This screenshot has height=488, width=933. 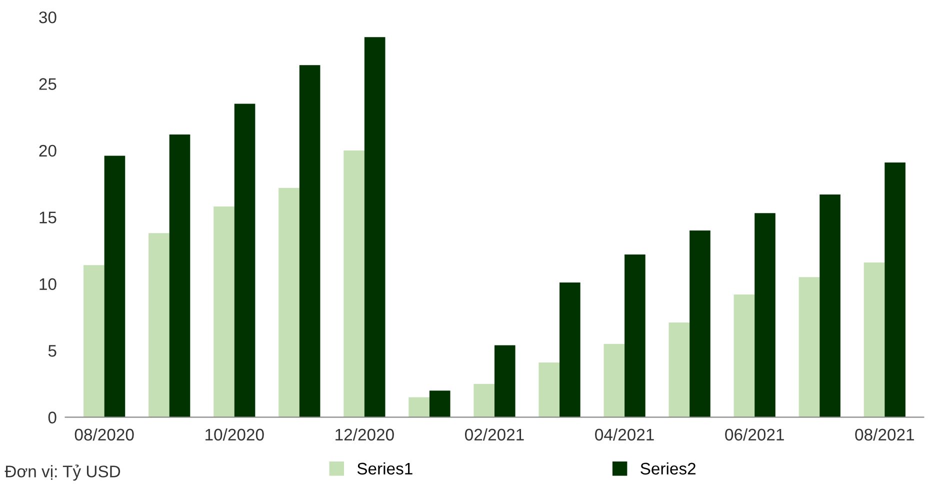 What do you see at coordinates (47, 150) in the screenshot?
I see `y-tick-label: 20` at bounding box center [47, 150].